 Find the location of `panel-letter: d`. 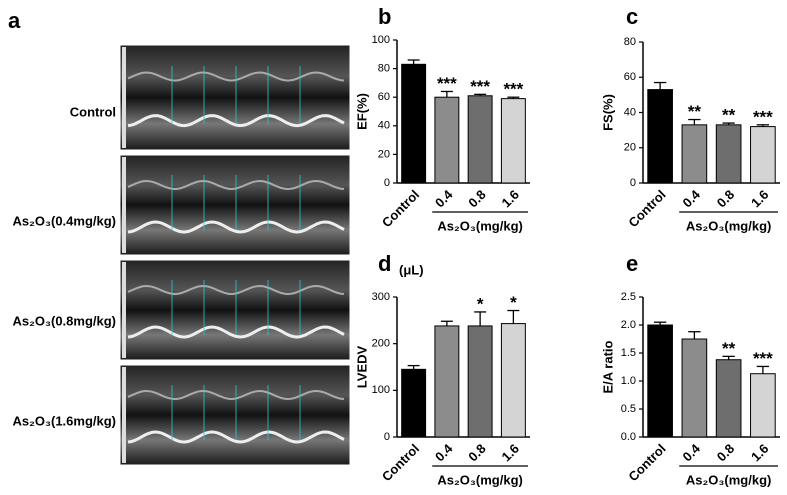

panel-letter: d is located at coordinates (384, 263).